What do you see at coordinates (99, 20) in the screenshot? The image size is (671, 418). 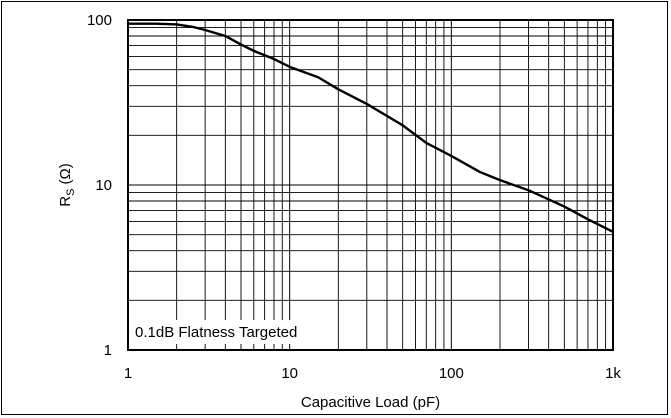 I see `y-tick-label: 100` at bounding box center [99, 20].